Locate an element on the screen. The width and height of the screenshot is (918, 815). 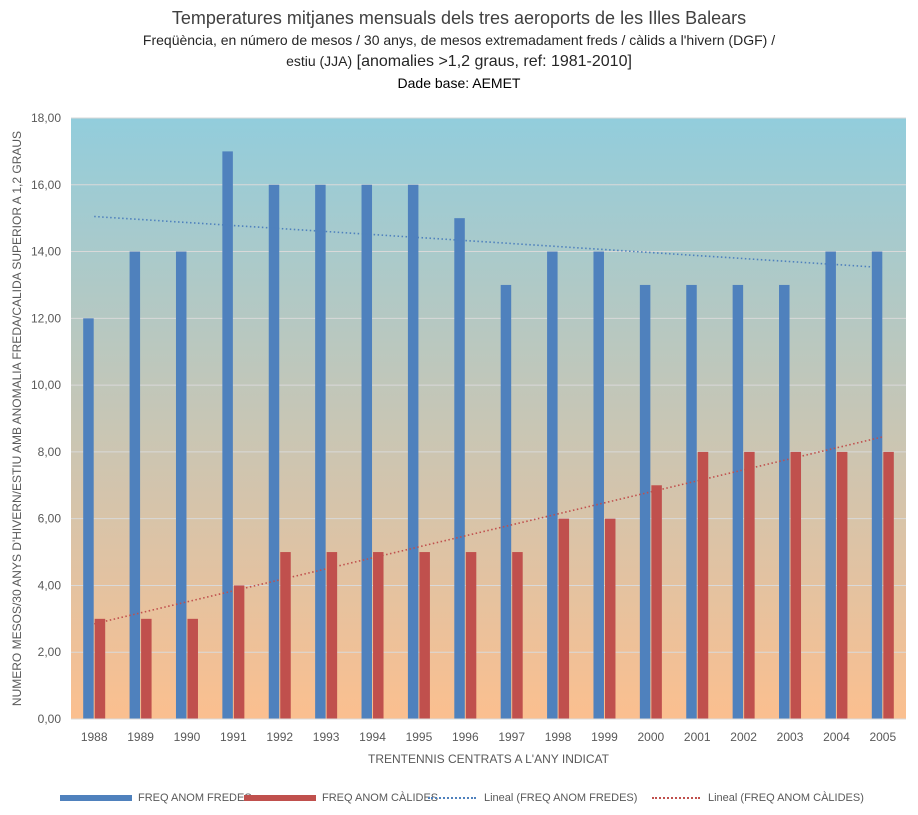
chart-data-source: Dade base: AEMET is located at coordinates (459, 83).